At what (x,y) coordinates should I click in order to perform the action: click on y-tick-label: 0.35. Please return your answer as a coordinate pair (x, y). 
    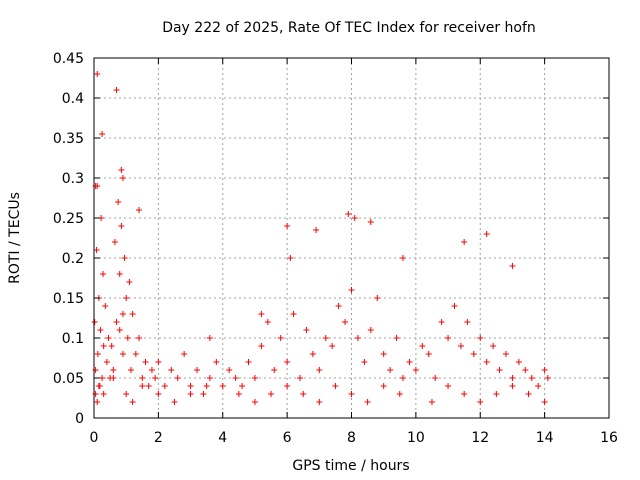
    Looking at the image, I should click on (68, 139).